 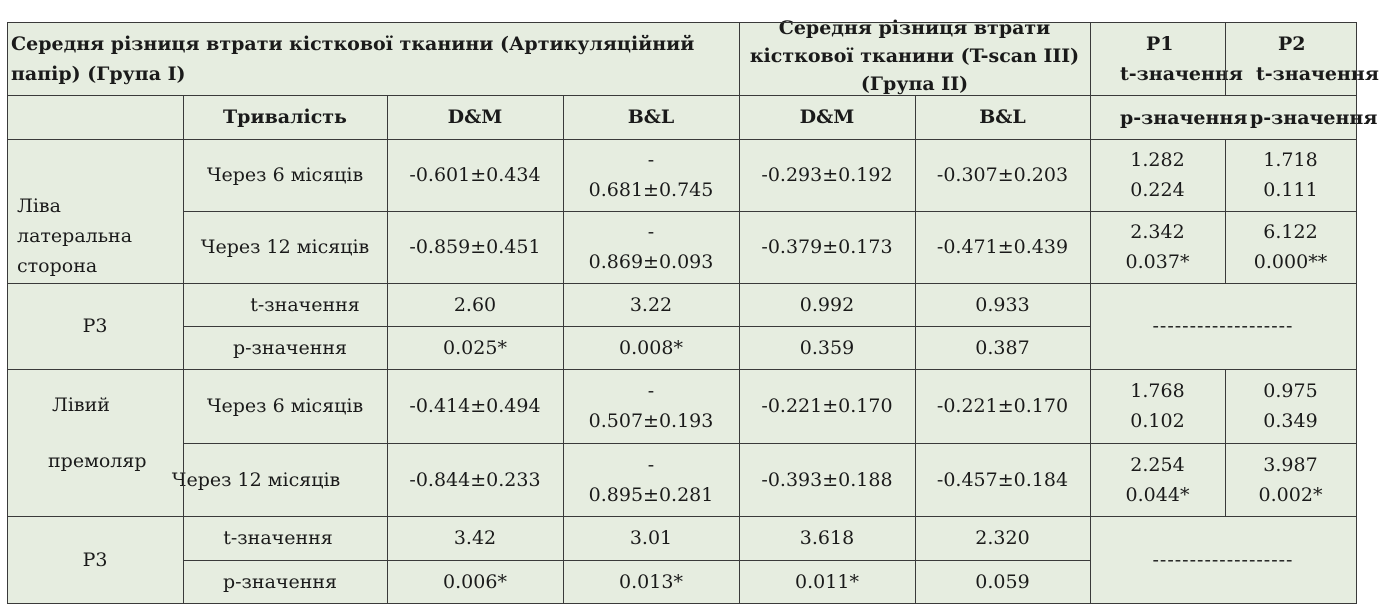 I want to click on s2-r2-bl2: -0.457±0.184, so click(x=1002, y=479).